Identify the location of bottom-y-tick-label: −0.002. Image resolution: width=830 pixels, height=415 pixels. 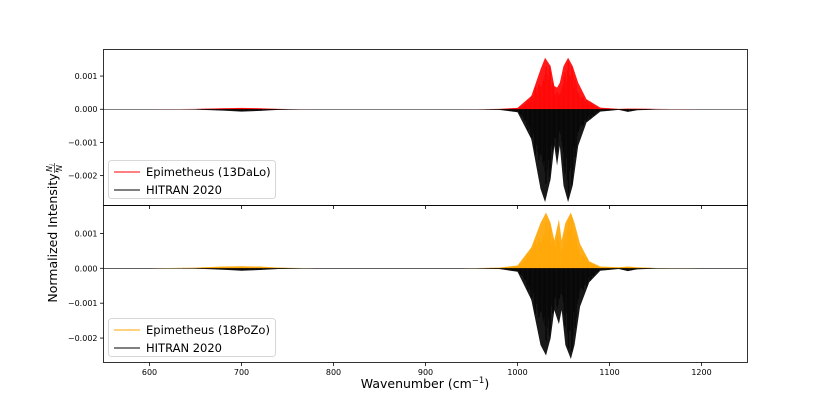
(83, 338).